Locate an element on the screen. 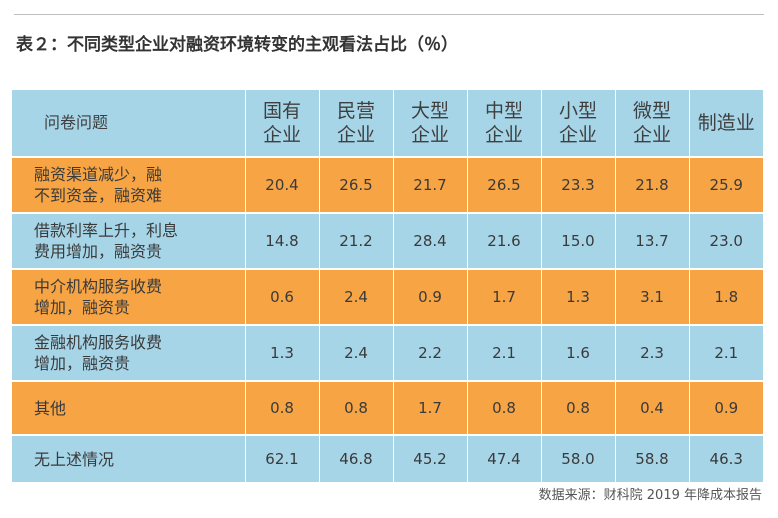  cell-value: 0.4 is located at coordinates (651, 408).